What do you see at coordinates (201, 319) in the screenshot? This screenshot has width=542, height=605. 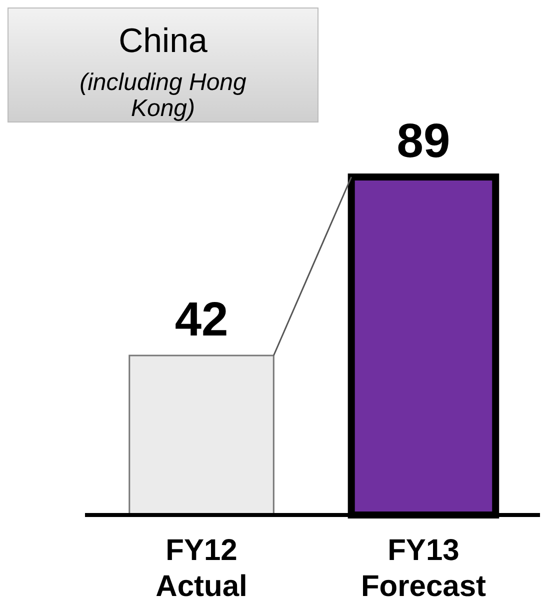 I see `data-label: 42` at bounding box center [201, 319].